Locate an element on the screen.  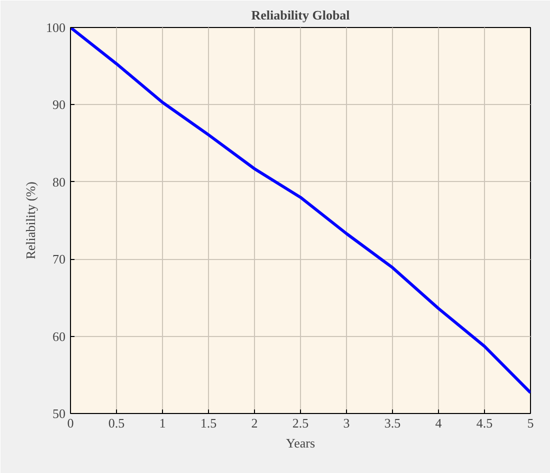
x-tick-label: 4.5 is located at coordinates (484, 423).